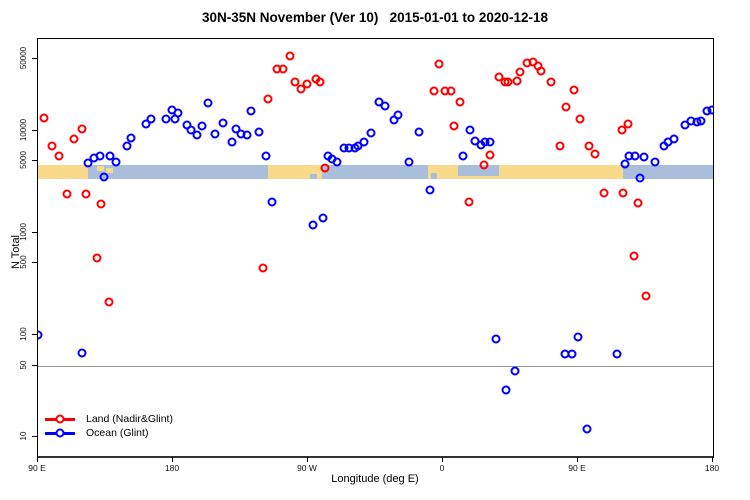 Image resolution: width=750 pixels, height=500 pixels. Describe the element at coordinates (442, 468) in the screenshot. I see `x-axis-tick-label: 0` at that location.